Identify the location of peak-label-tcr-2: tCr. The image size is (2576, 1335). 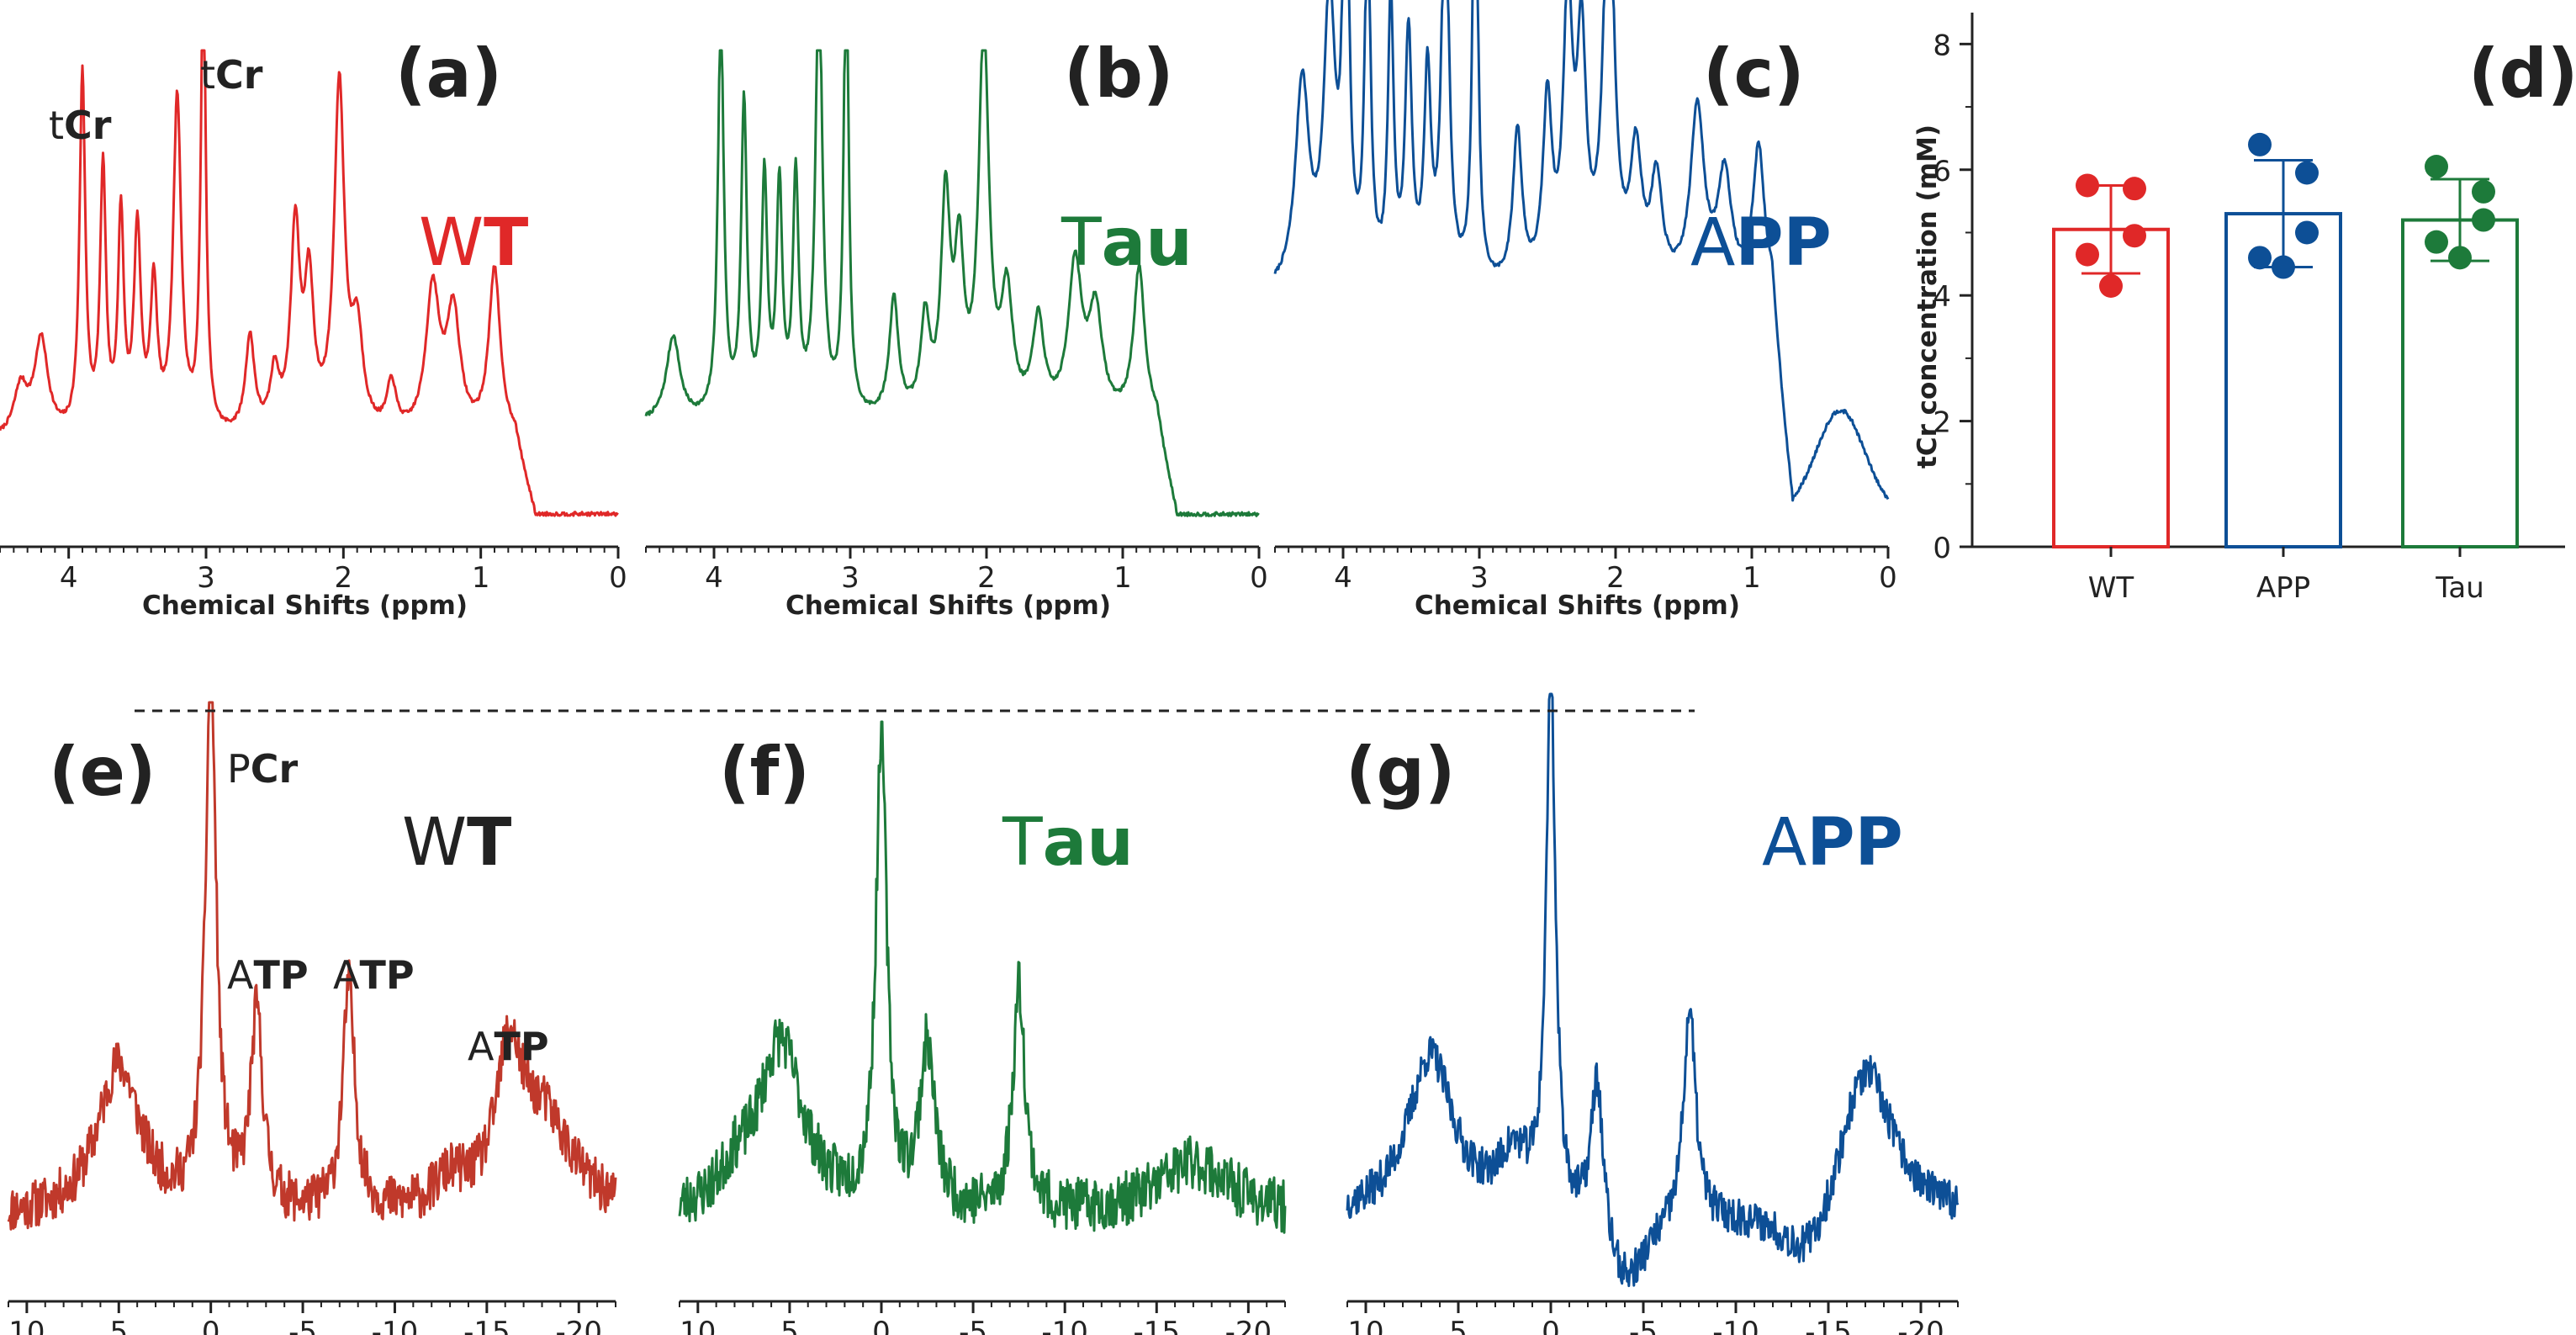
(231, 75).